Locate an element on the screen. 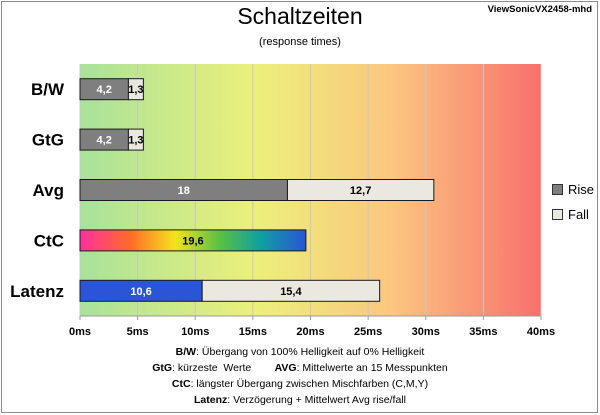 The height and width of the screenshot is (415, 600). x-tick-label: 40ms is located at coordinates (541, 332).